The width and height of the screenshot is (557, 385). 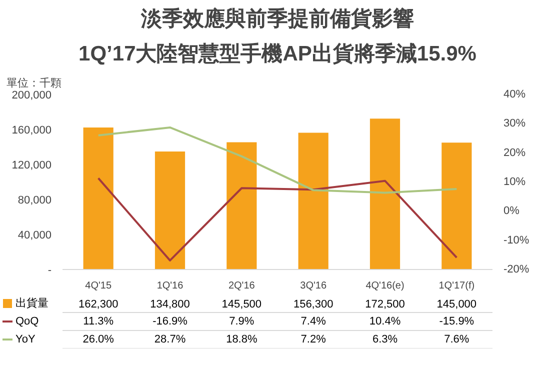 I want to click on data-label: 10.4%, so click(x=385, y=322).